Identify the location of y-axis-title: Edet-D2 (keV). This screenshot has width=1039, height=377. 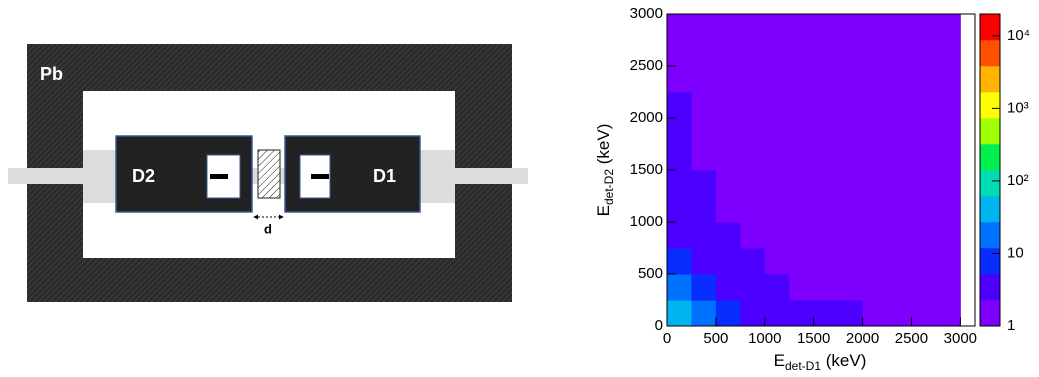
(605, 170).